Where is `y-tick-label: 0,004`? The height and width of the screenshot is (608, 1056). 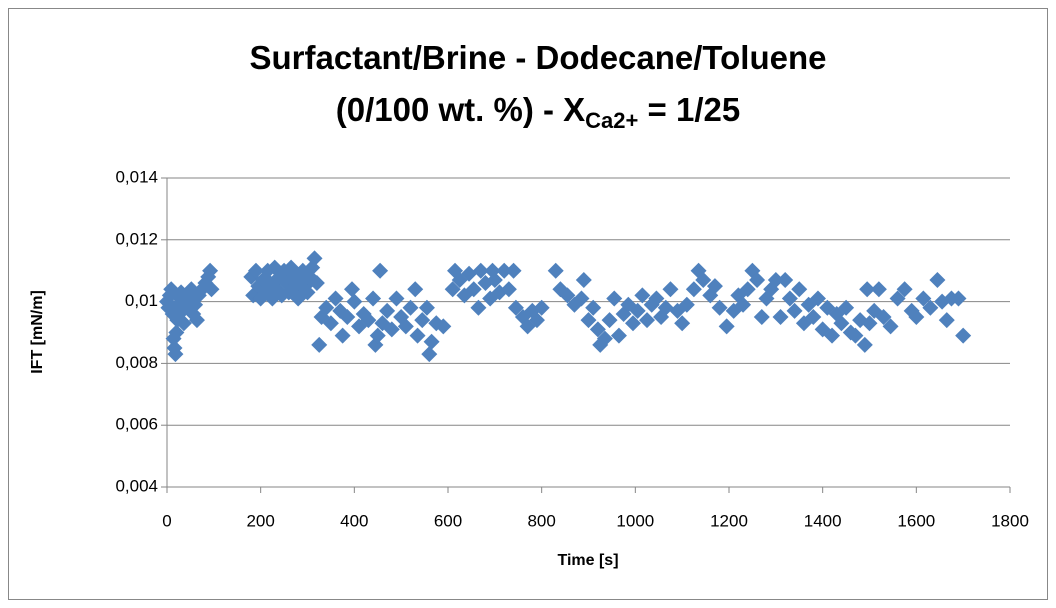
y-tick-label: 0,004 is located at coordinates (136, 485).